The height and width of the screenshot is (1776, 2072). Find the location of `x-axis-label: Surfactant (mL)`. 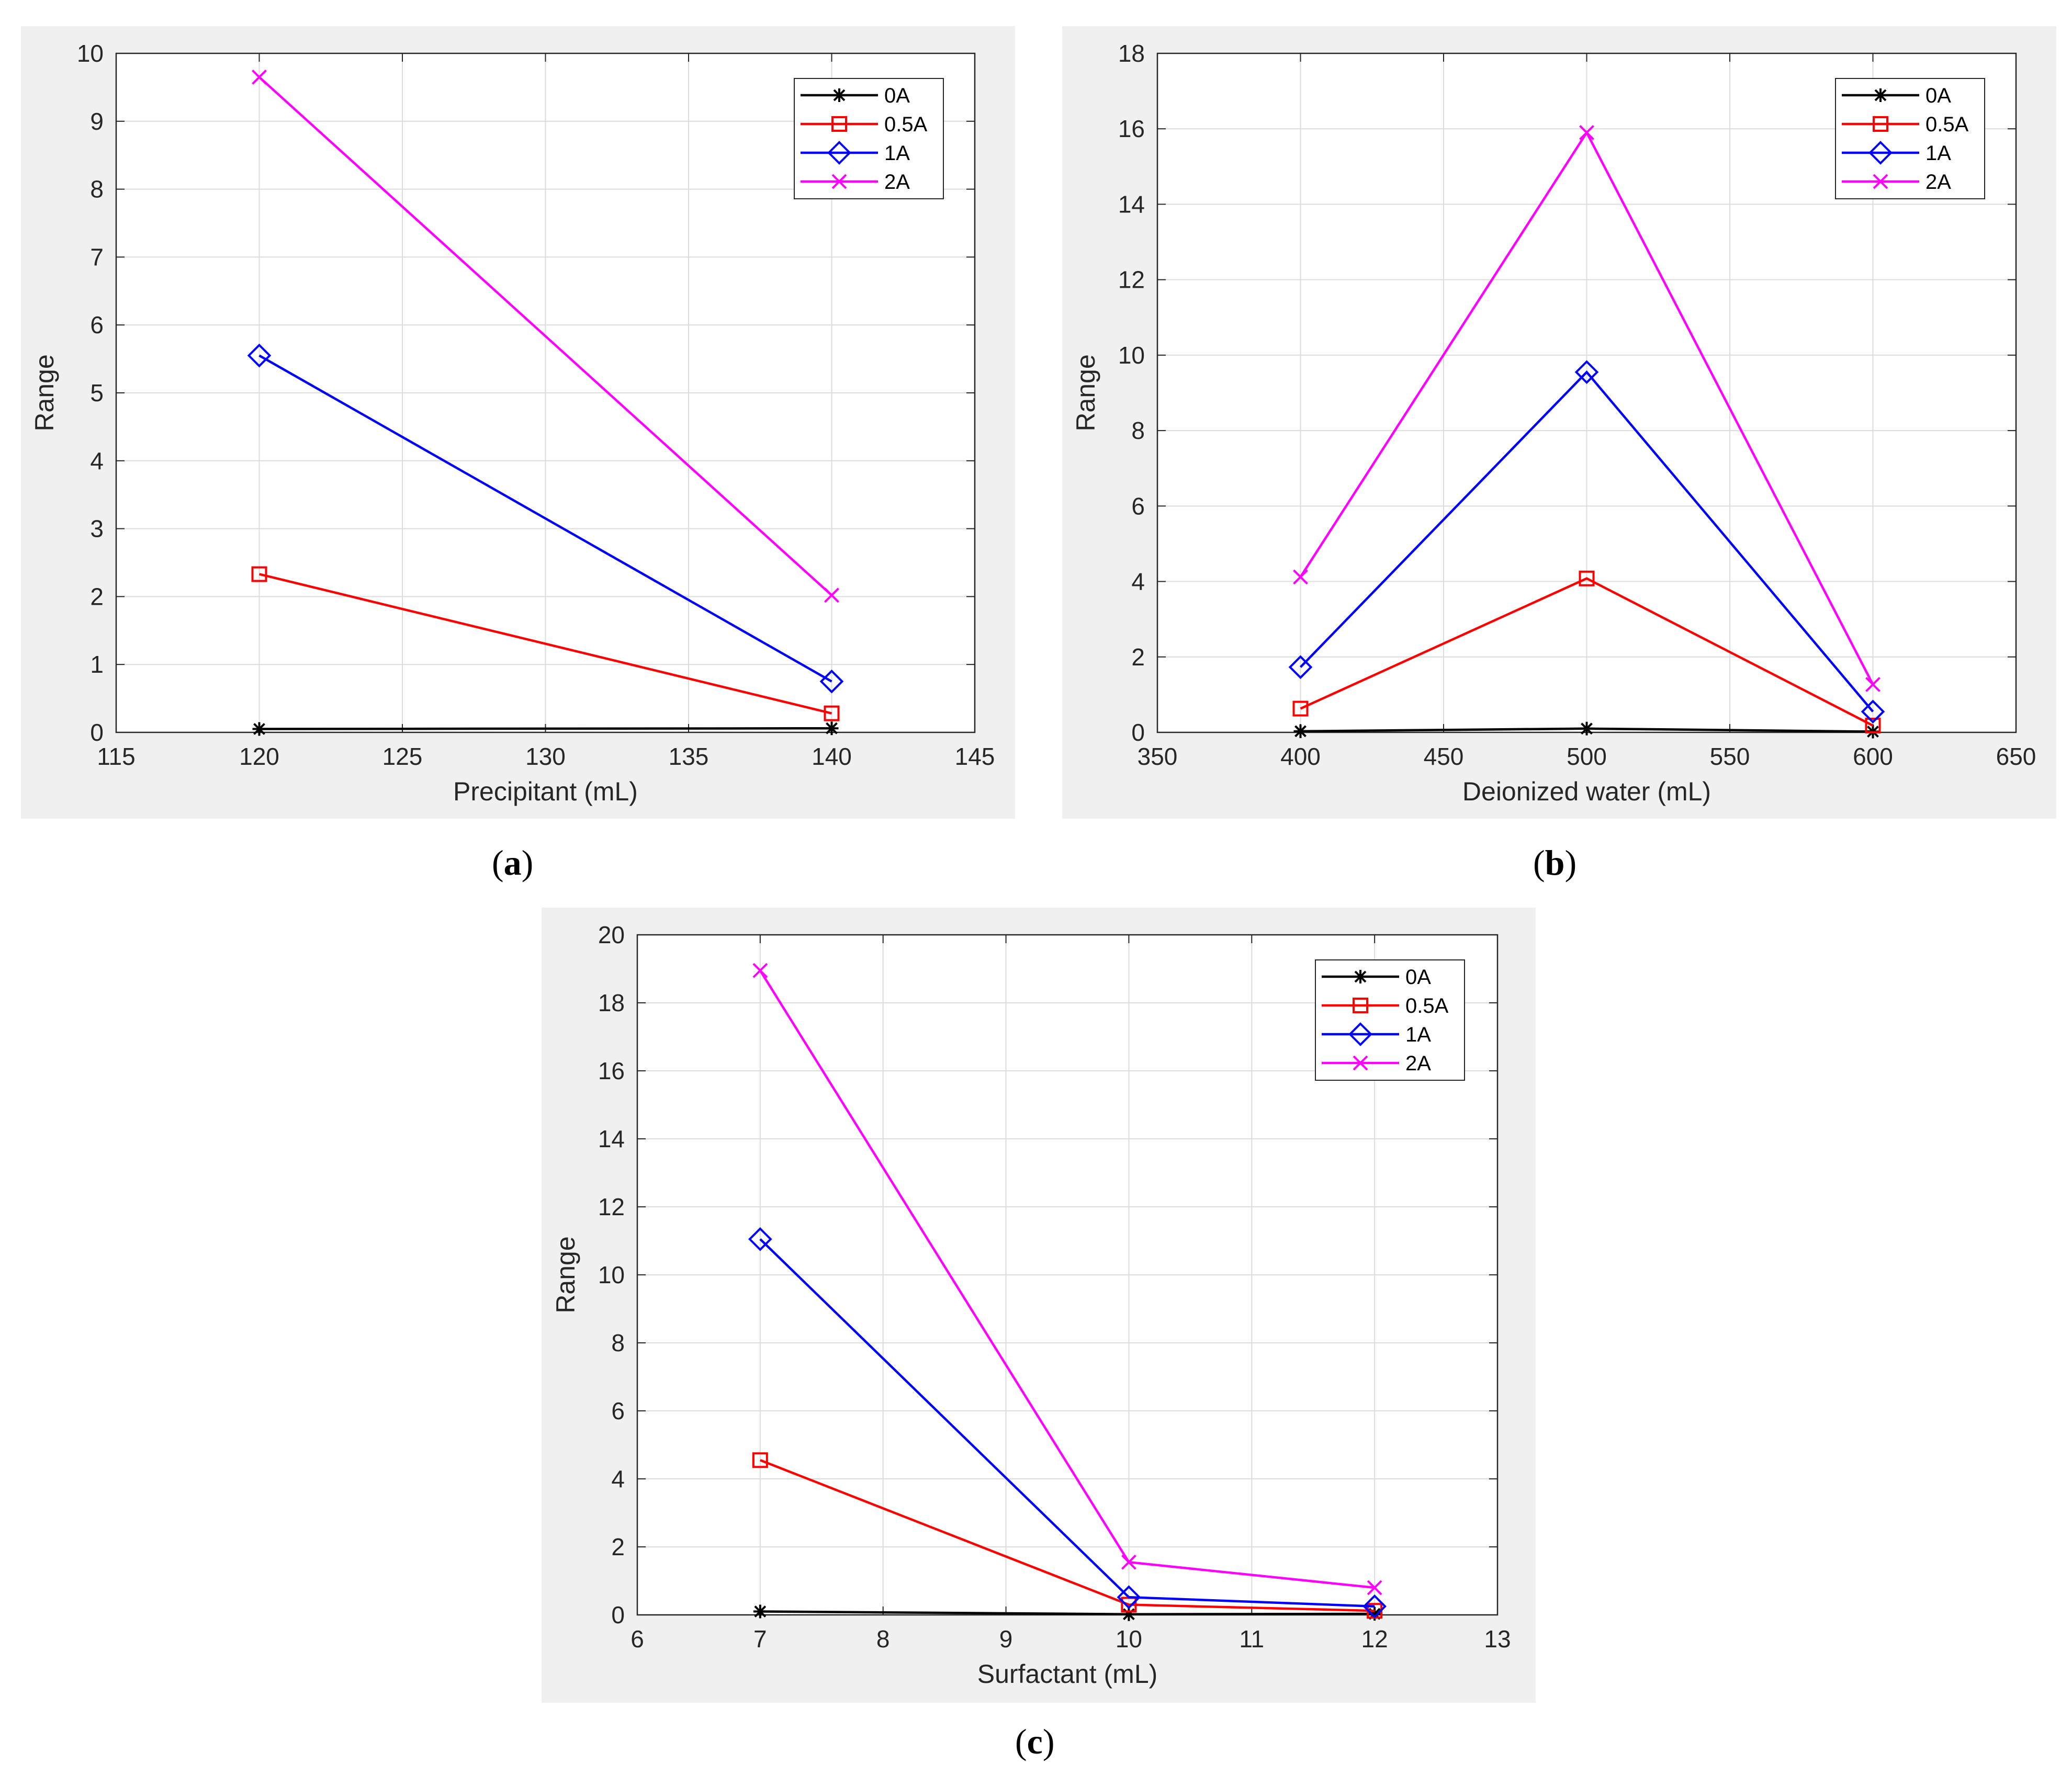

x-axis-label: Surfactant (mL) is located at coordinates (1067, 1674).